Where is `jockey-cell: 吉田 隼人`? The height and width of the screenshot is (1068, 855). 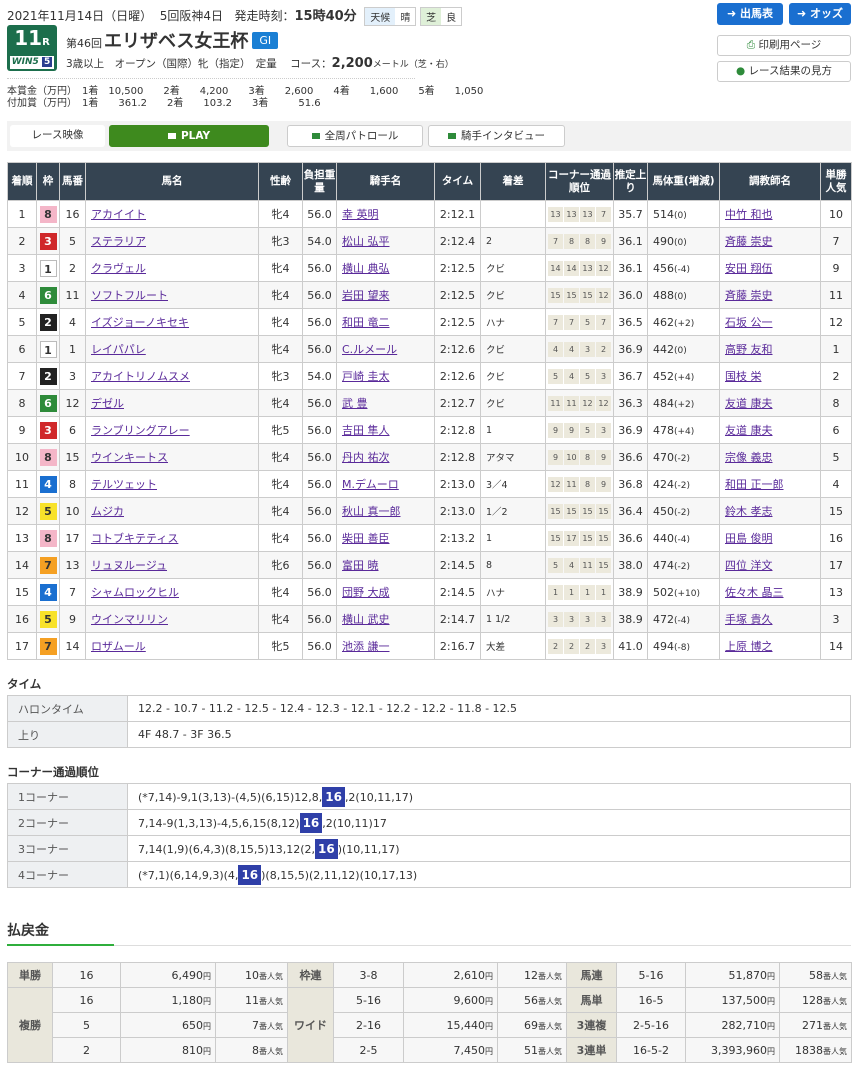
jockey-cell: 吉田 隼人 is located at coordinates (385, 430).